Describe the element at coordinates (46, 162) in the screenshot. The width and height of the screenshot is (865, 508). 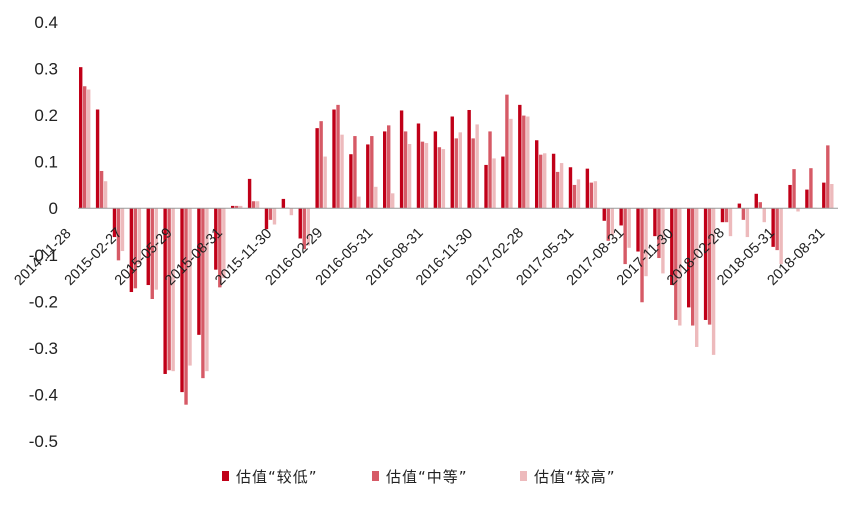
I see `y-tick-label: 0.1` at that location.